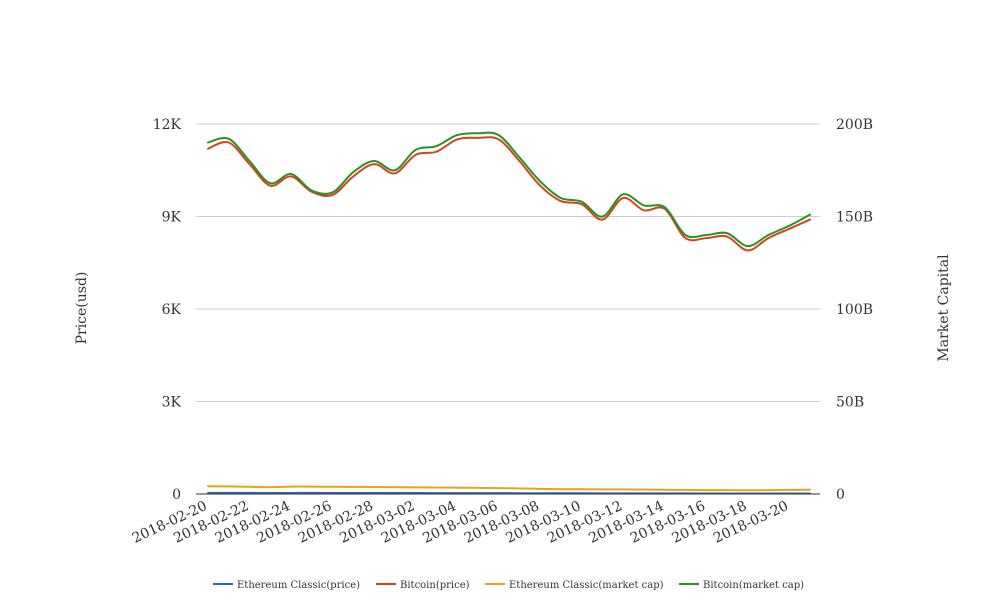 The image size is (1008, 616). Describe the element at coordinates (509, 194) in the screenshot. I see `series-line-bitcoin-price` at that location.